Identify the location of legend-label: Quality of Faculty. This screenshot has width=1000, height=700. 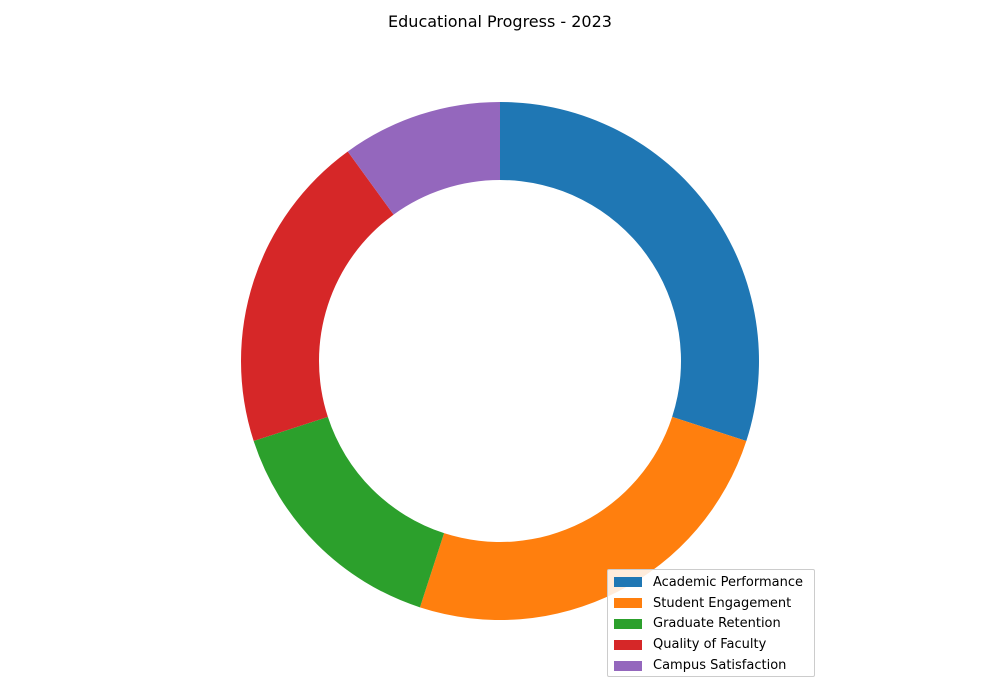
(710, 645).